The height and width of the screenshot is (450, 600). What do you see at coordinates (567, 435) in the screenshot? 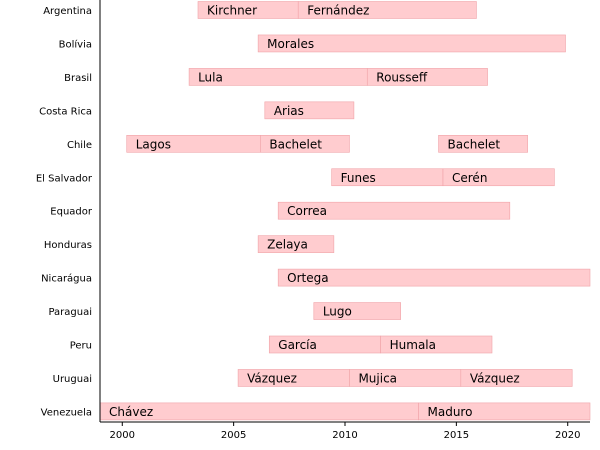
I see `x-tick-label: 2020` at bounding box center [567, 435].